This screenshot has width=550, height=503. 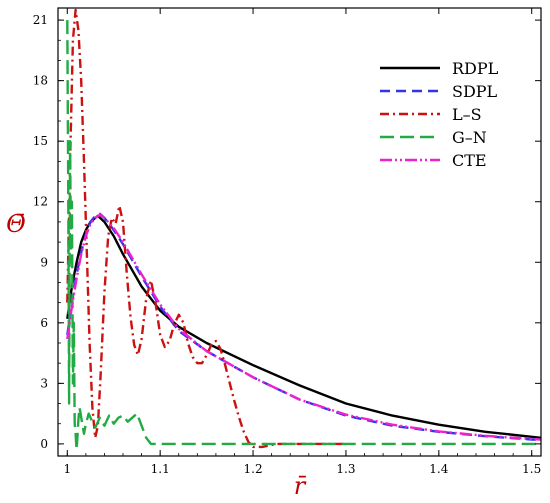 I want to click on y-tick-label: 6, so click(x=44, y=323).